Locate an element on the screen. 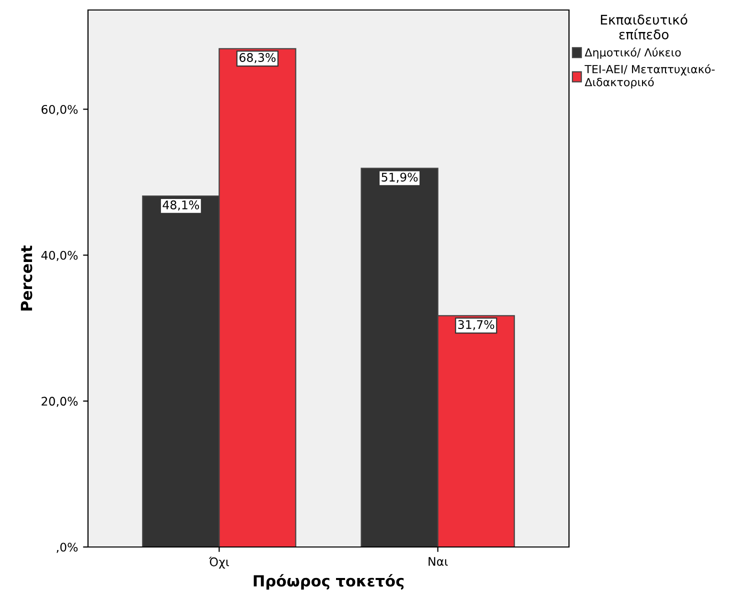 This screenshot has width=730, height=609. data-label: 31,7% is located at coordinates (476, 325).